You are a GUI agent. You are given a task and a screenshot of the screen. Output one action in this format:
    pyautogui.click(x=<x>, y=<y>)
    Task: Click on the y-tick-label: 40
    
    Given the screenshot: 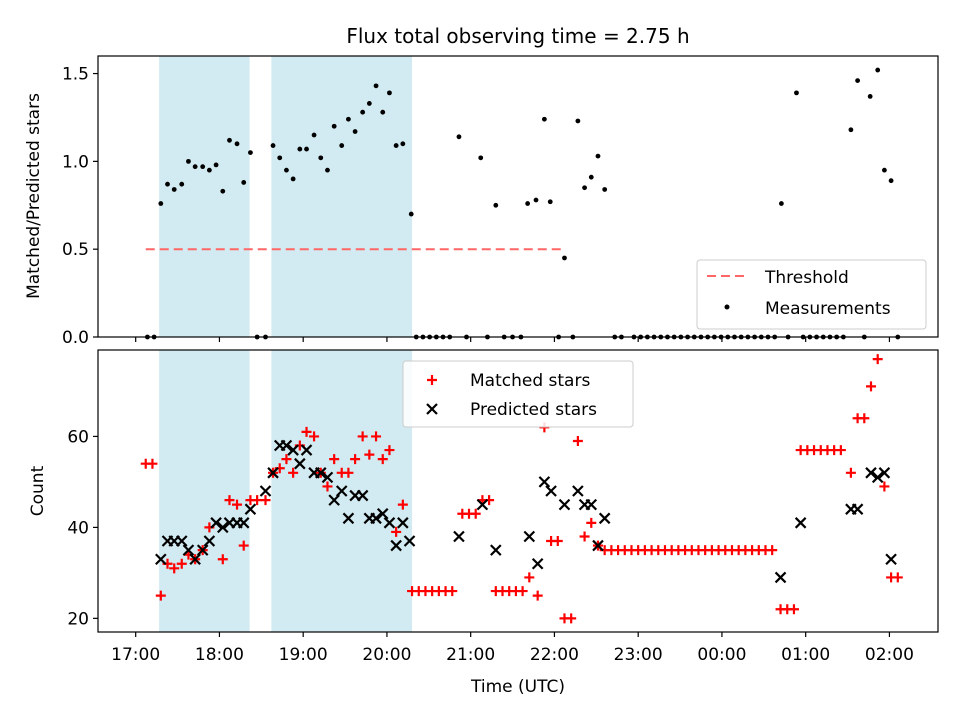 What is the action you would take?
    pyautogui.click(x=78, y=528)
    